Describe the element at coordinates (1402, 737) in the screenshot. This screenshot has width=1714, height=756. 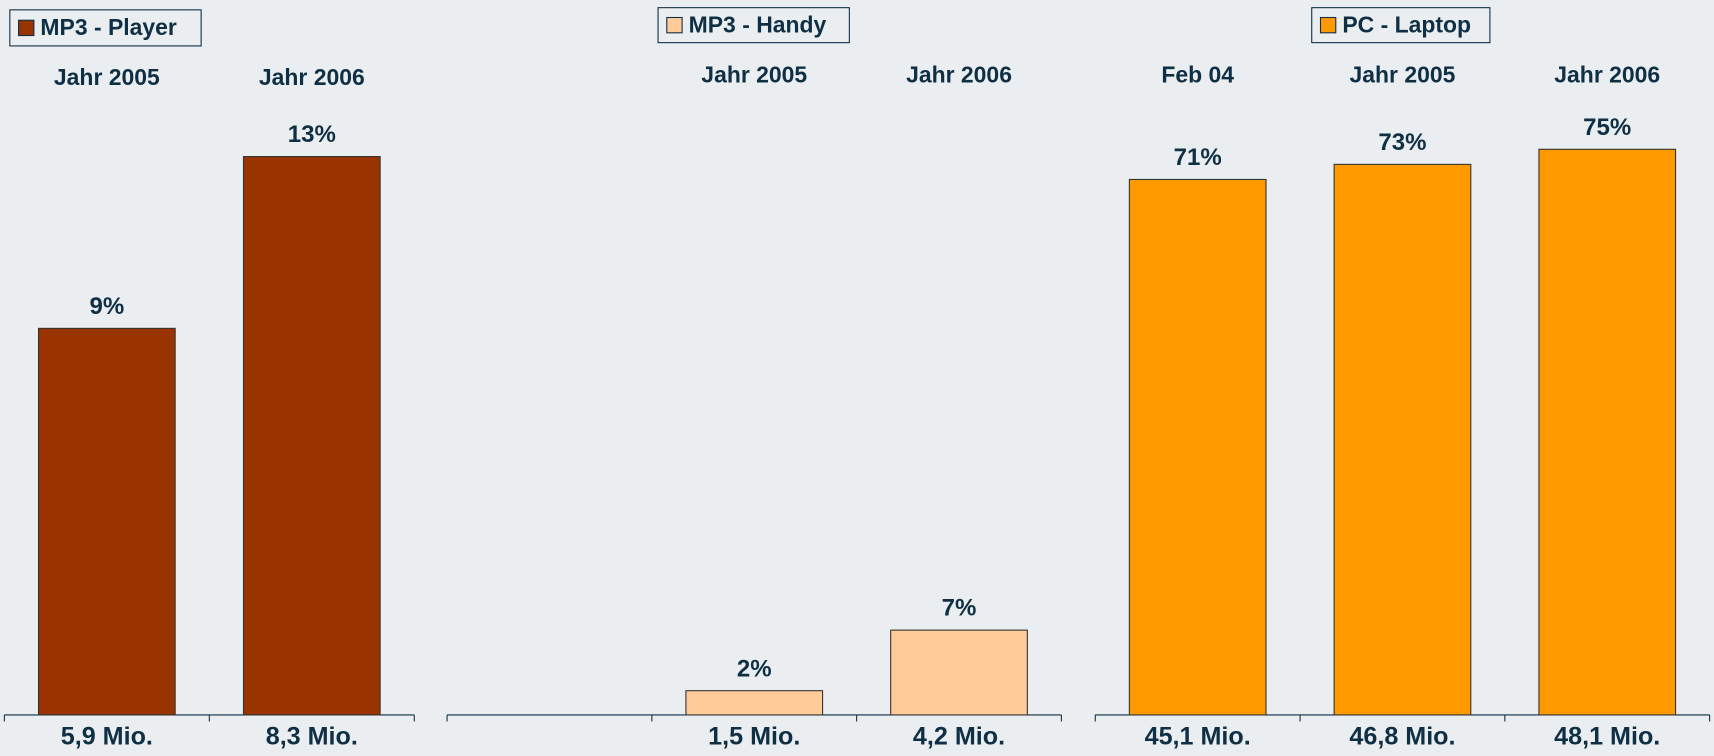
I see `count-label: 46,8 Mio.` at that location.